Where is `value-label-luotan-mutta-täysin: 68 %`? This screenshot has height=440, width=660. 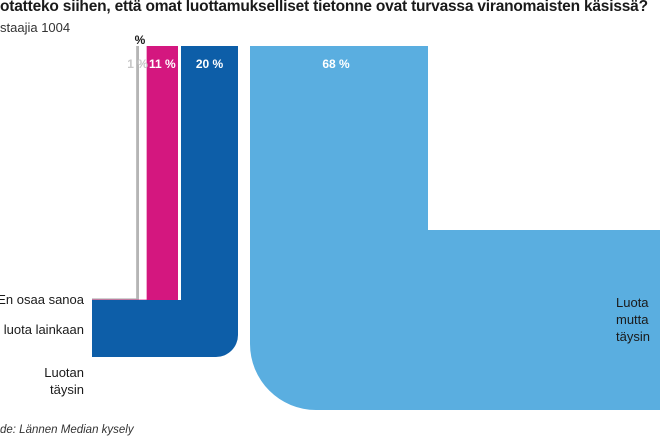
value-label-luotan-mutta-täysin: 68 % is located at coordinates (336, 64).